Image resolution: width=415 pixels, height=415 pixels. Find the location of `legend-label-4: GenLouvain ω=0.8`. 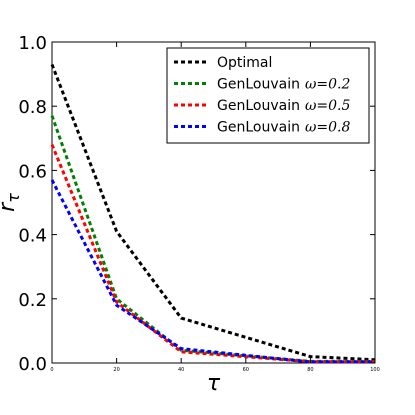

legend-label-4: GenLouvain ω=0.8 is located at coordinates (283, 128).